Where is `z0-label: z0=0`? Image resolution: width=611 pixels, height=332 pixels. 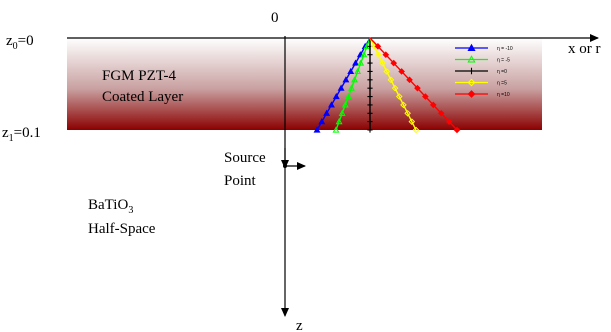 z0-label: z0=0 is located at coordinates (20, 42).